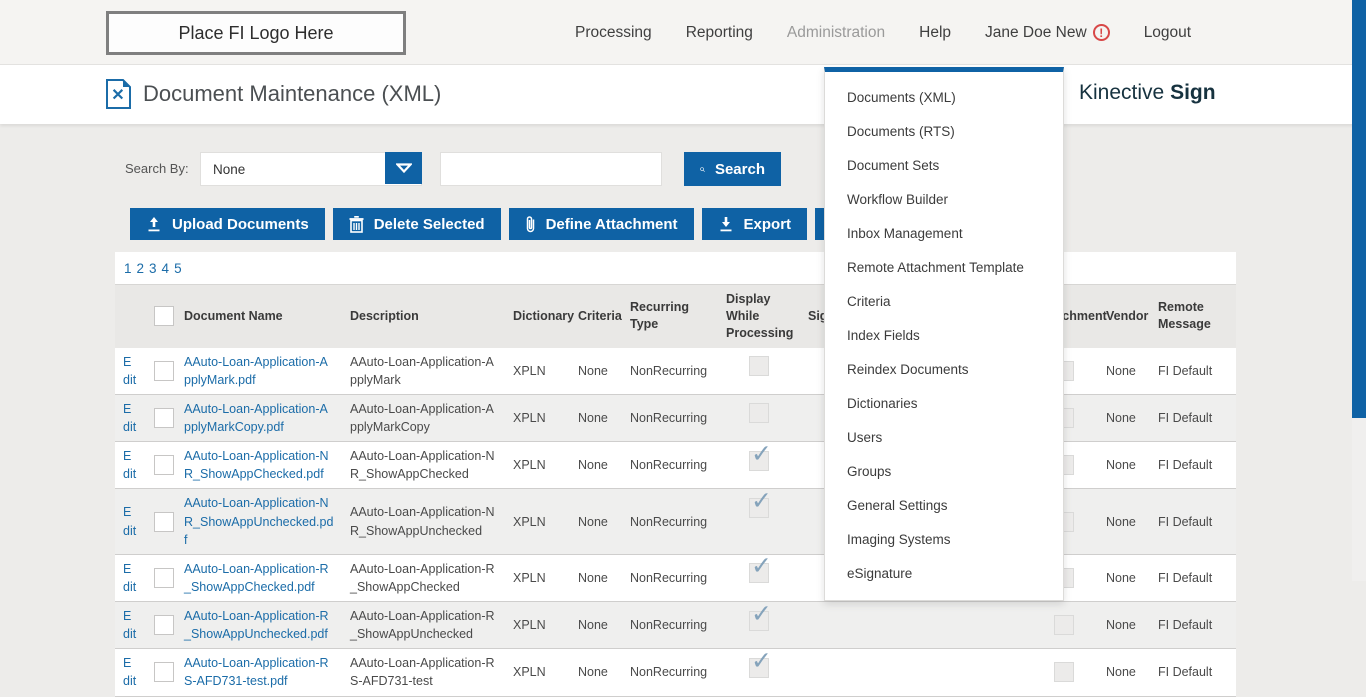 This screenshot has height=697, width=1366. What do you see at coordinates (880, 573) in the screenshot?
I see `menu-item-esignature: eSignature` at bounding box center [880, 573].